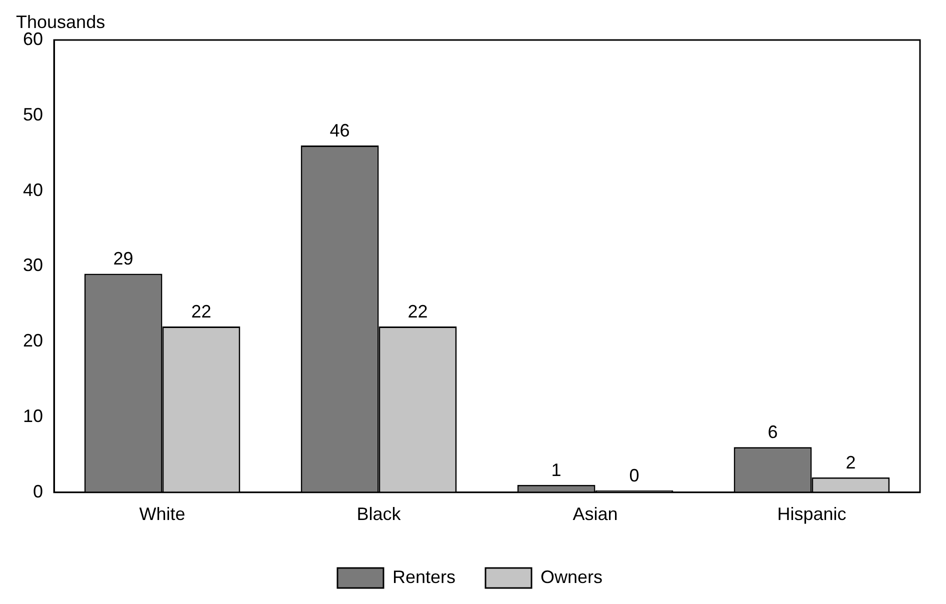 The image size is (946, 604). Describe the element at coordinates (33, 265) in the screenshot. I see `y-tick-label: 30` at that location.